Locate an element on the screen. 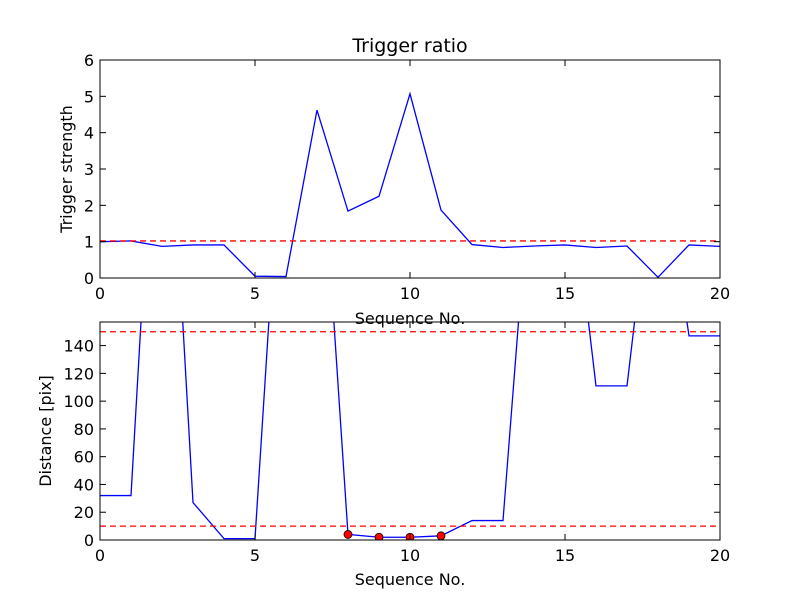 This screenshot has height=600, width=800. trigger-ratio-y-tick-label: 6 is located at coordinates (89, 60).